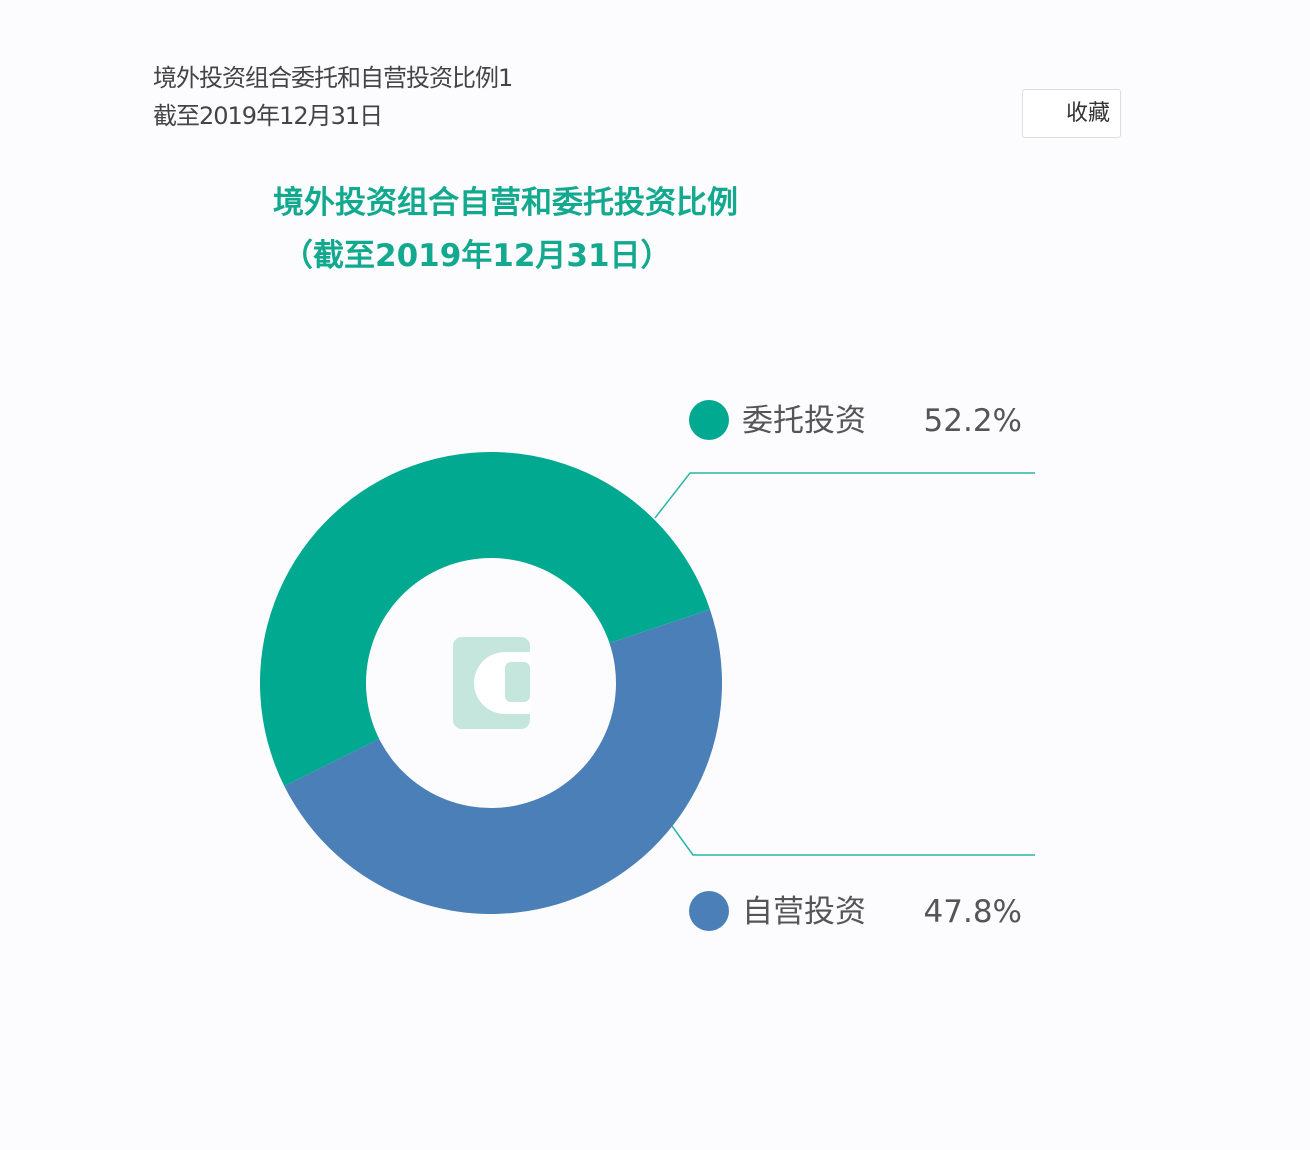 The width and height of the screenshot is (1310, 1150). I want to click on slice-name-0: 委托投资, so click(804, 421).